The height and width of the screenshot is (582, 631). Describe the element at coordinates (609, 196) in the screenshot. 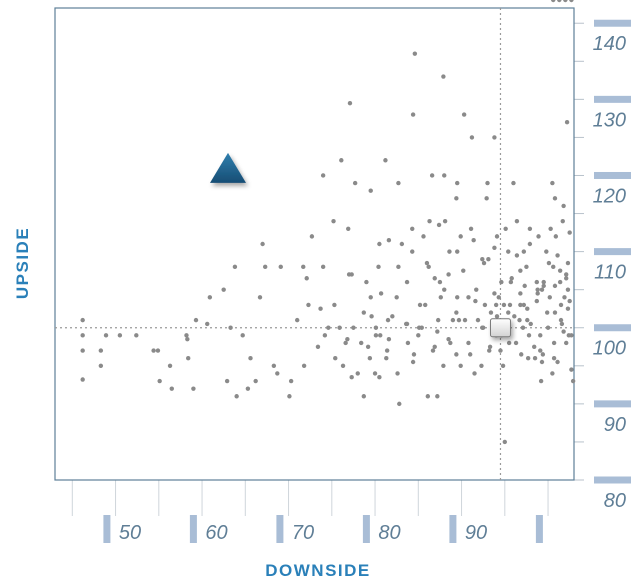

I see `y-tick-label: 120` at that location.